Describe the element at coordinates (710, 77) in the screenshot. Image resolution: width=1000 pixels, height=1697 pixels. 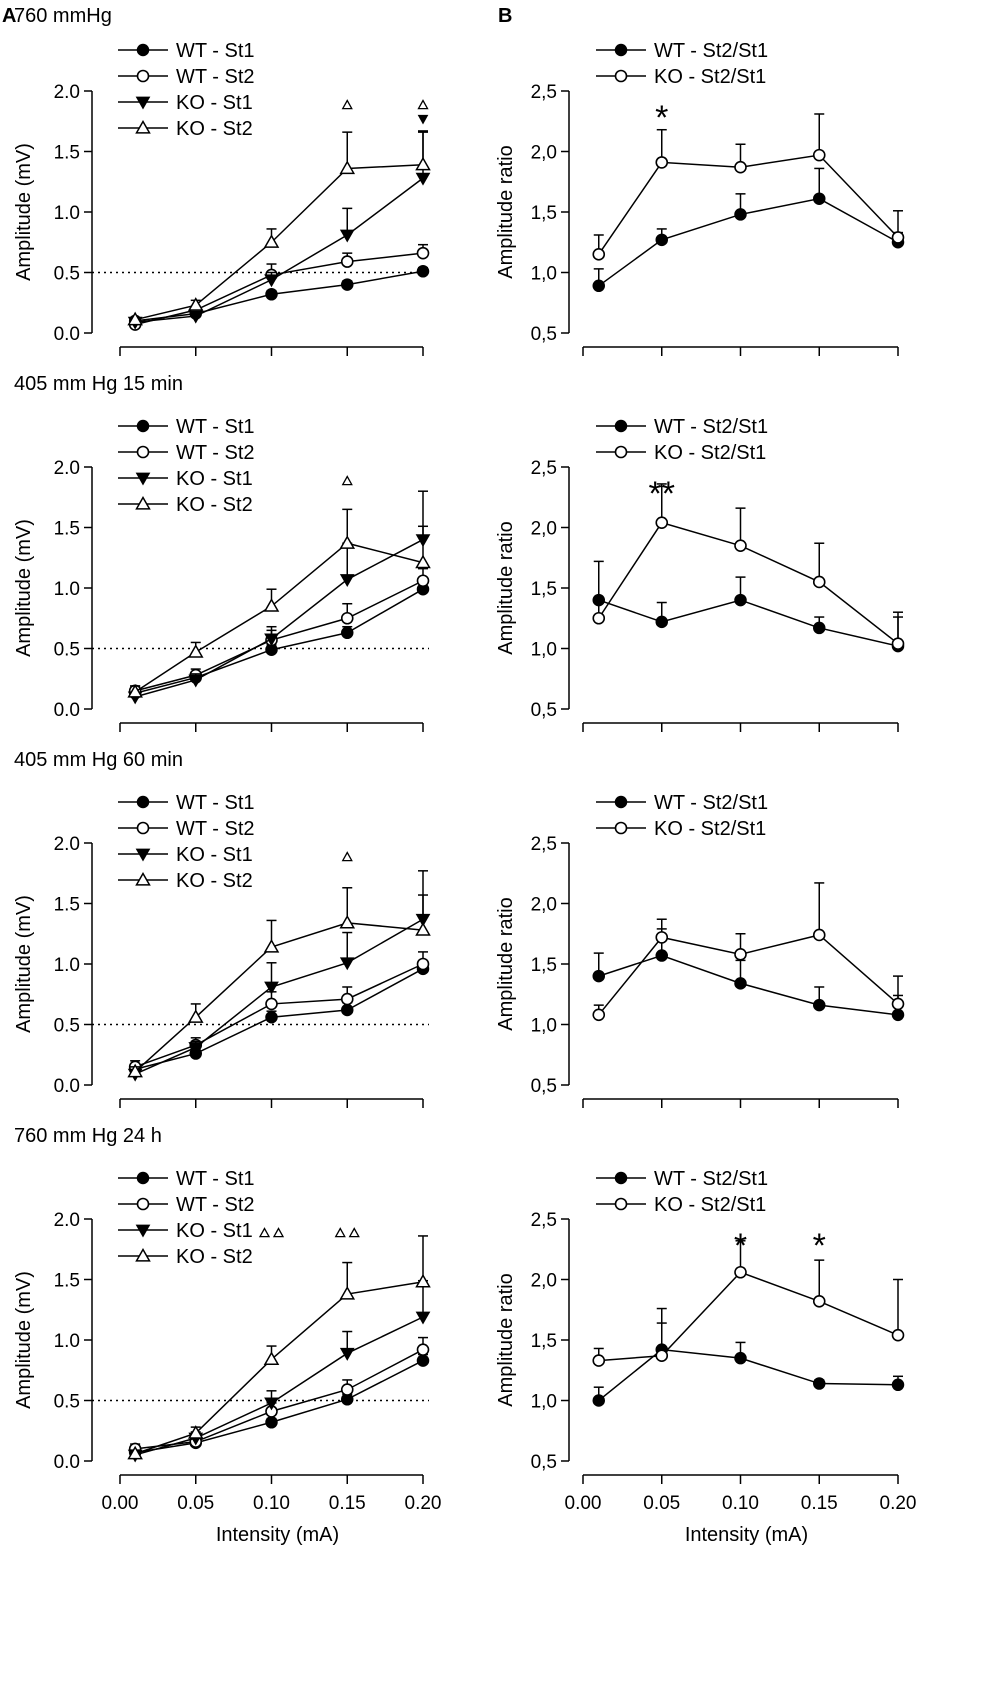
I see `legend-label: KO - St2/St1` at that location.